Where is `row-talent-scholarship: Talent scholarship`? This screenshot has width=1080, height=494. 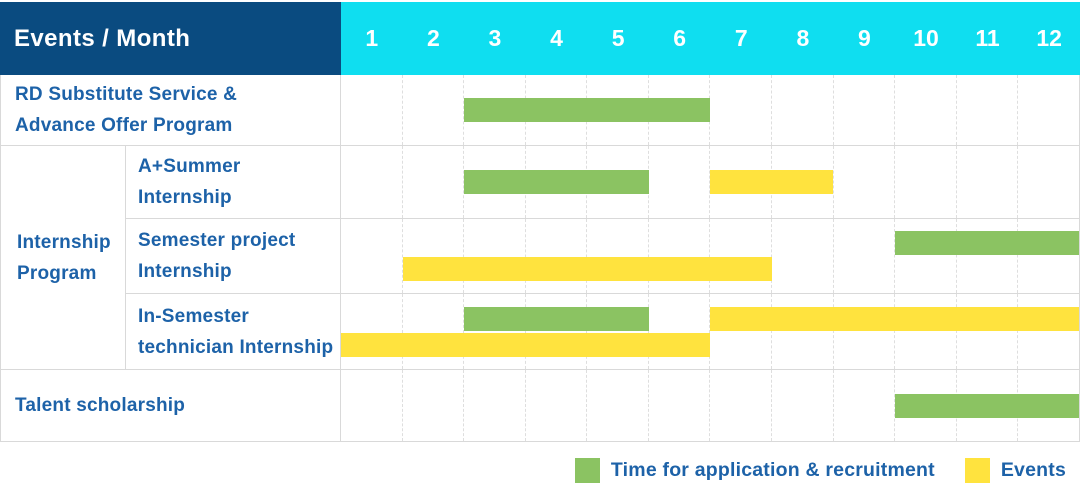
row-talent-scholarship: Talent scholarship is located at coordinates (540, 405).